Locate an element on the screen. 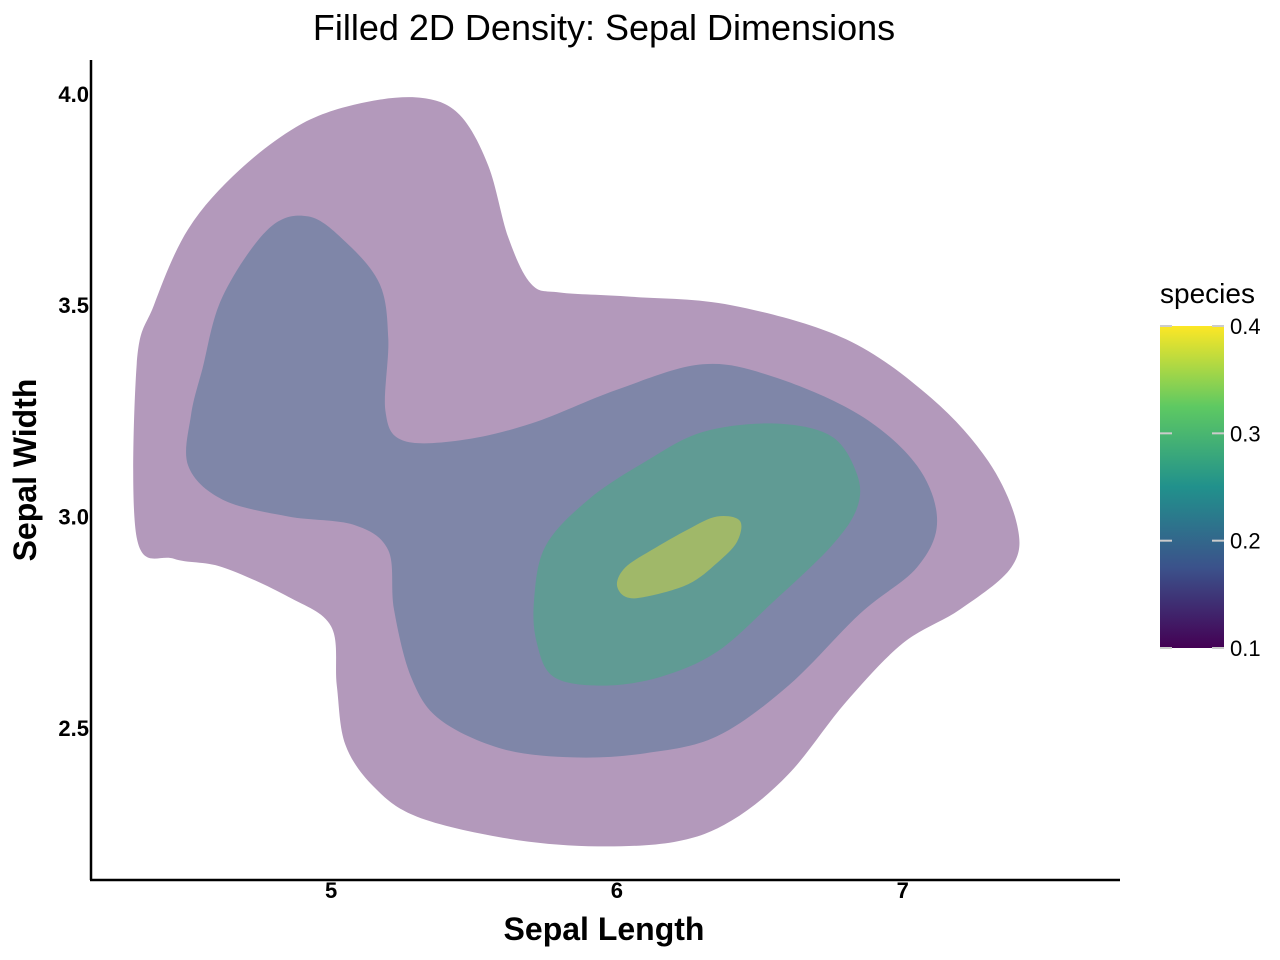 The image size is (1280, 960). x-tick-label: 6 is located at coordinates (617, 890).